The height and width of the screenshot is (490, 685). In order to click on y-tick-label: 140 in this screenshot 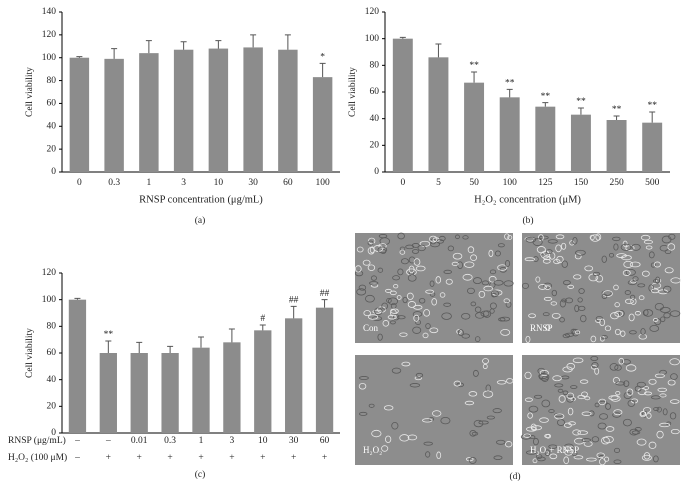, I will do `click(49, 12)`.